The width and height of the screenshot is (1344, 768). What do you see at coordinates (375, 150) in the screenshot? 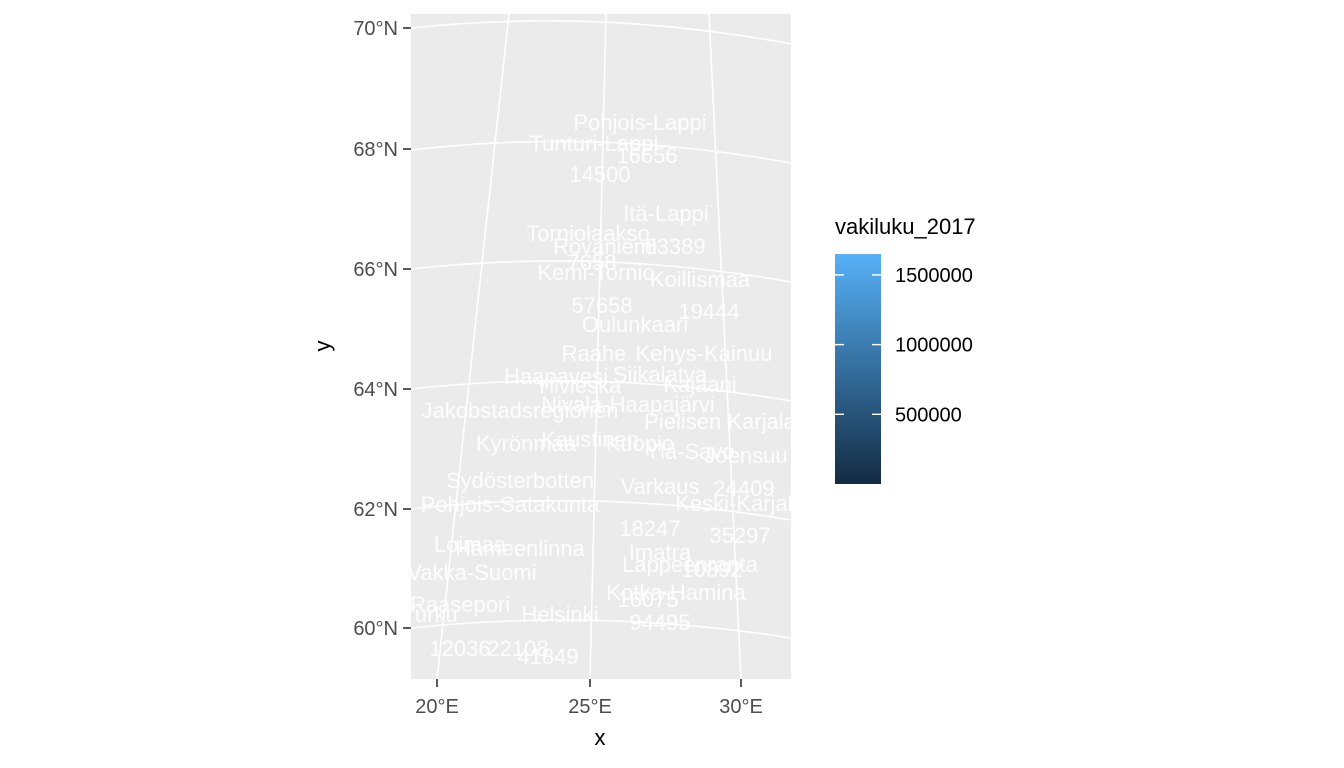
I see `y-tick-label: 68°N` at bounding box center [375, 150].